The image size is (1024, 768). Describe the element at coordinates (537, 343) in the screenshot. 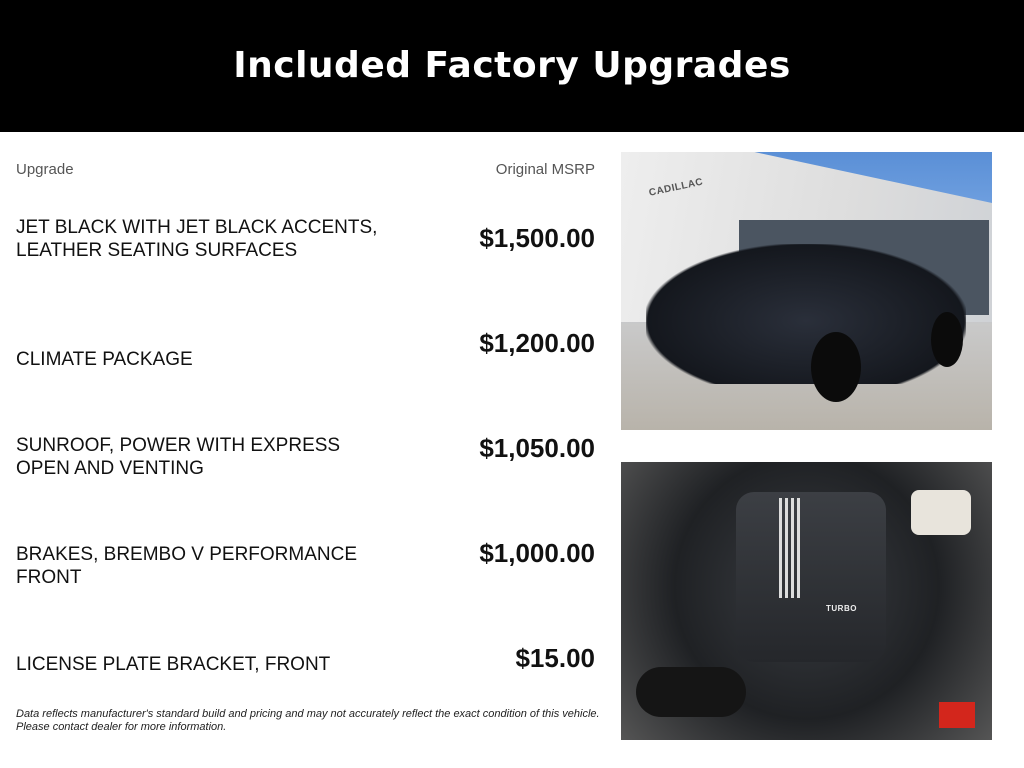

I see `upgrade-price: $1,200.00` at that location.